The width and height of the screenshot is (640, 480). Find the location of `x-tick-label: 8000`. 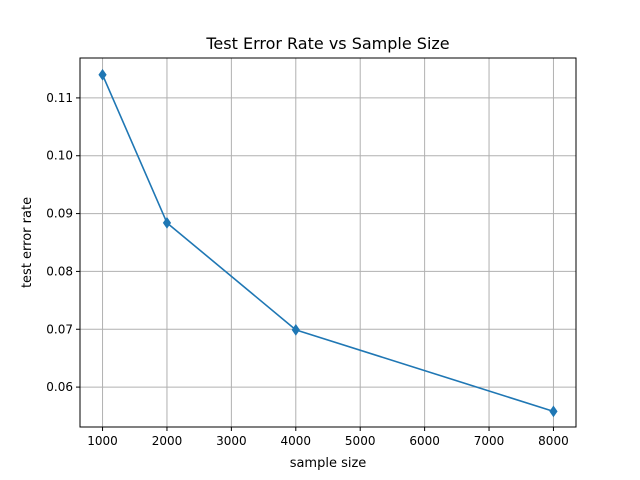

x-tick-label: 8000 is located at coordinates (553, 441).